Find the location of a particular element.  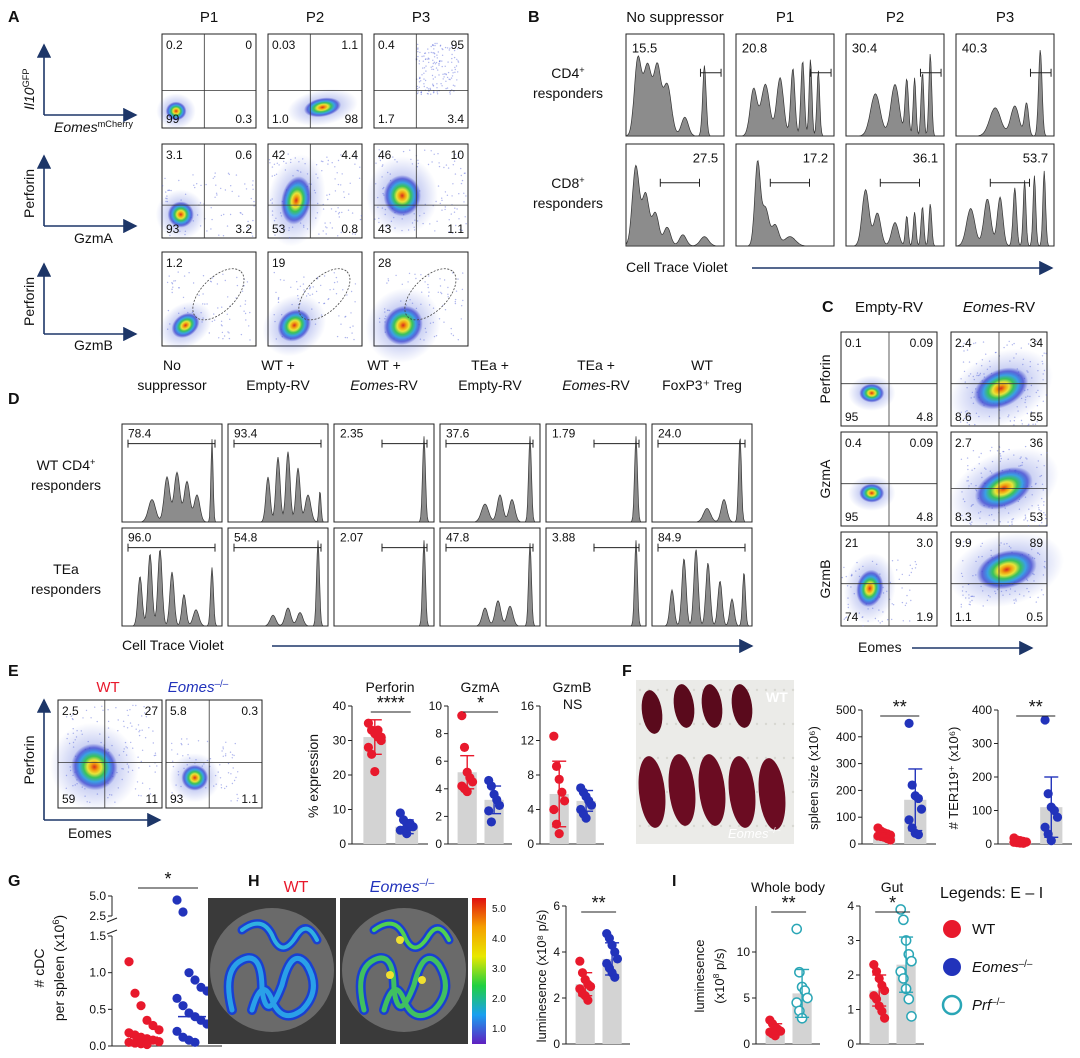

gate-value: 78.4 is located at coordinates (140, 434).